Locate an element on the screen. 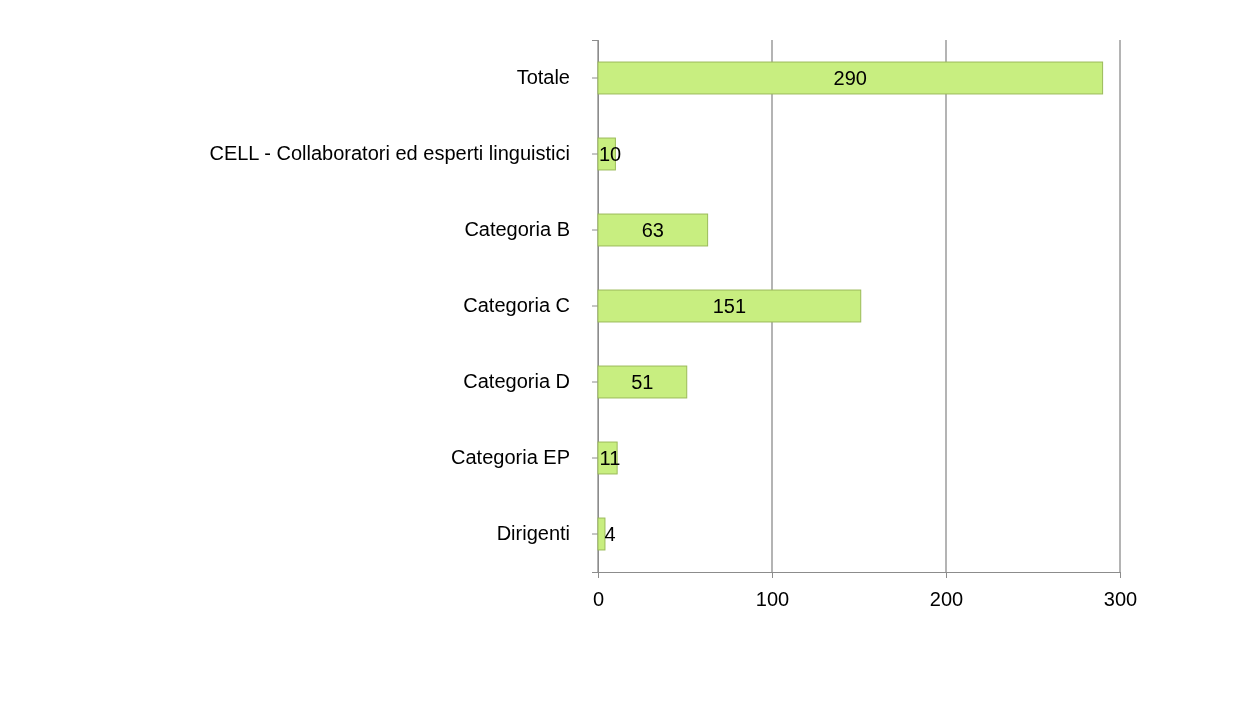 This screenshot has width=1251, height=702. data-label: 290 is located at coordinates (850, 78).